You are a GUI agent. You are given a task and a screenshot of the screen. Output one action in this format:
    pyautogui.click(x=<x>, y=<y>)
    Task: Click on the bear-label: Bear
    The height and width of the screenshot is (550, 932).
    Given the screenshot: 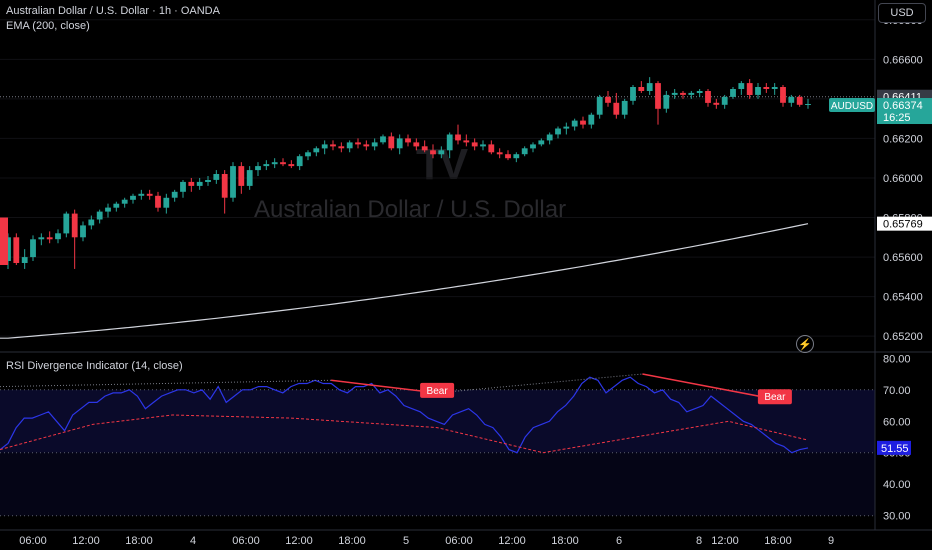 What is the action you would take?
    pyautogui.click(x=775, y=397)
    